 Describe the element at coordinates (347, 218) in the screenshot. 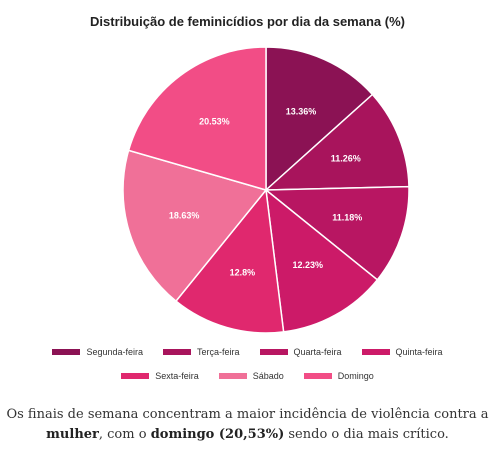

I see `slice-data-label: 11.18%` at that location.